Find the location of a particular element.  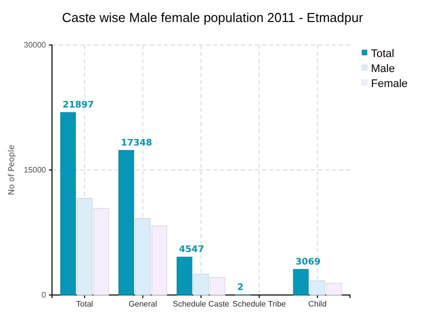

legend-label: Female is located at coordinates (389, 84).